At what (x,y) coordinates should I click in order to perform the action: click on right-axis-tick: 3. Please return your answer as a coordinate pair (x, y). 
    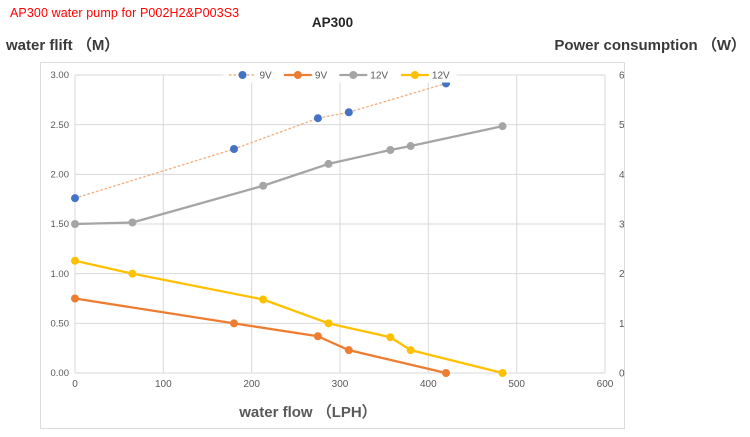
    Looking at the image, I should click on (622, 225).